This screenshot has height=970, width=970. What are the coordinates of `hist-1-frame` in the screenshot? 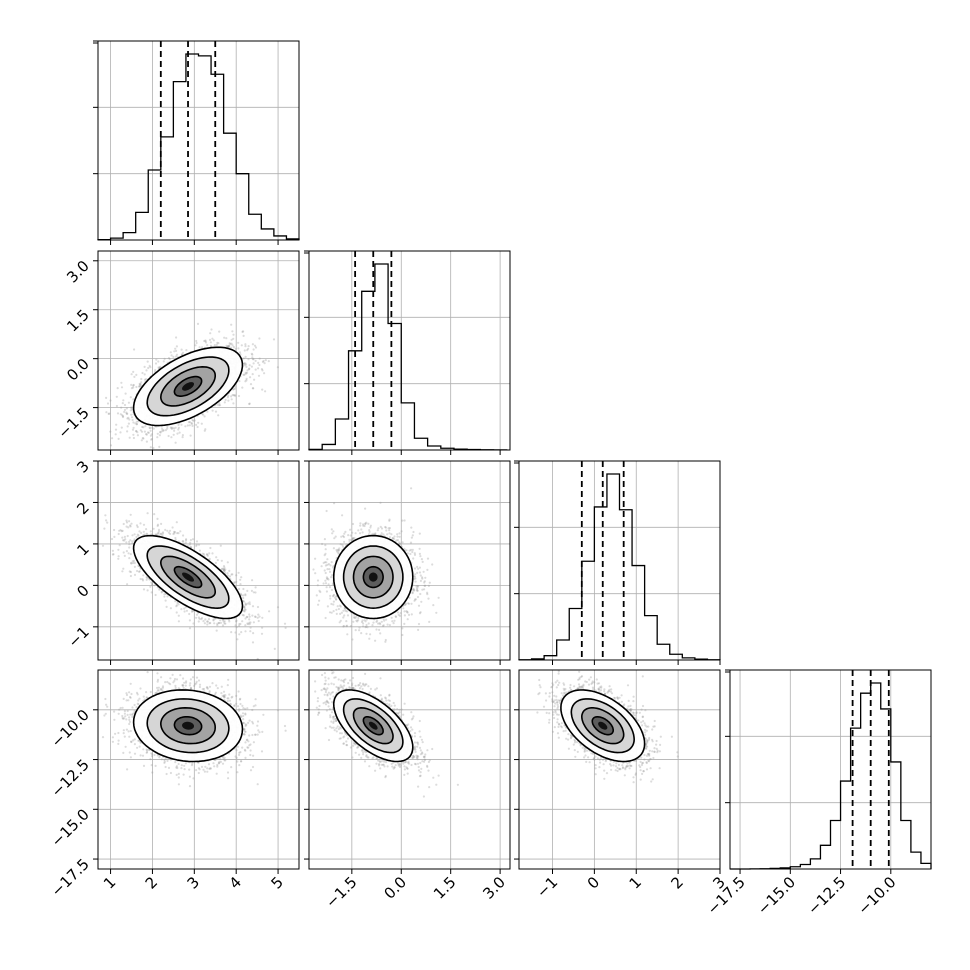 It's located at (409, 350).